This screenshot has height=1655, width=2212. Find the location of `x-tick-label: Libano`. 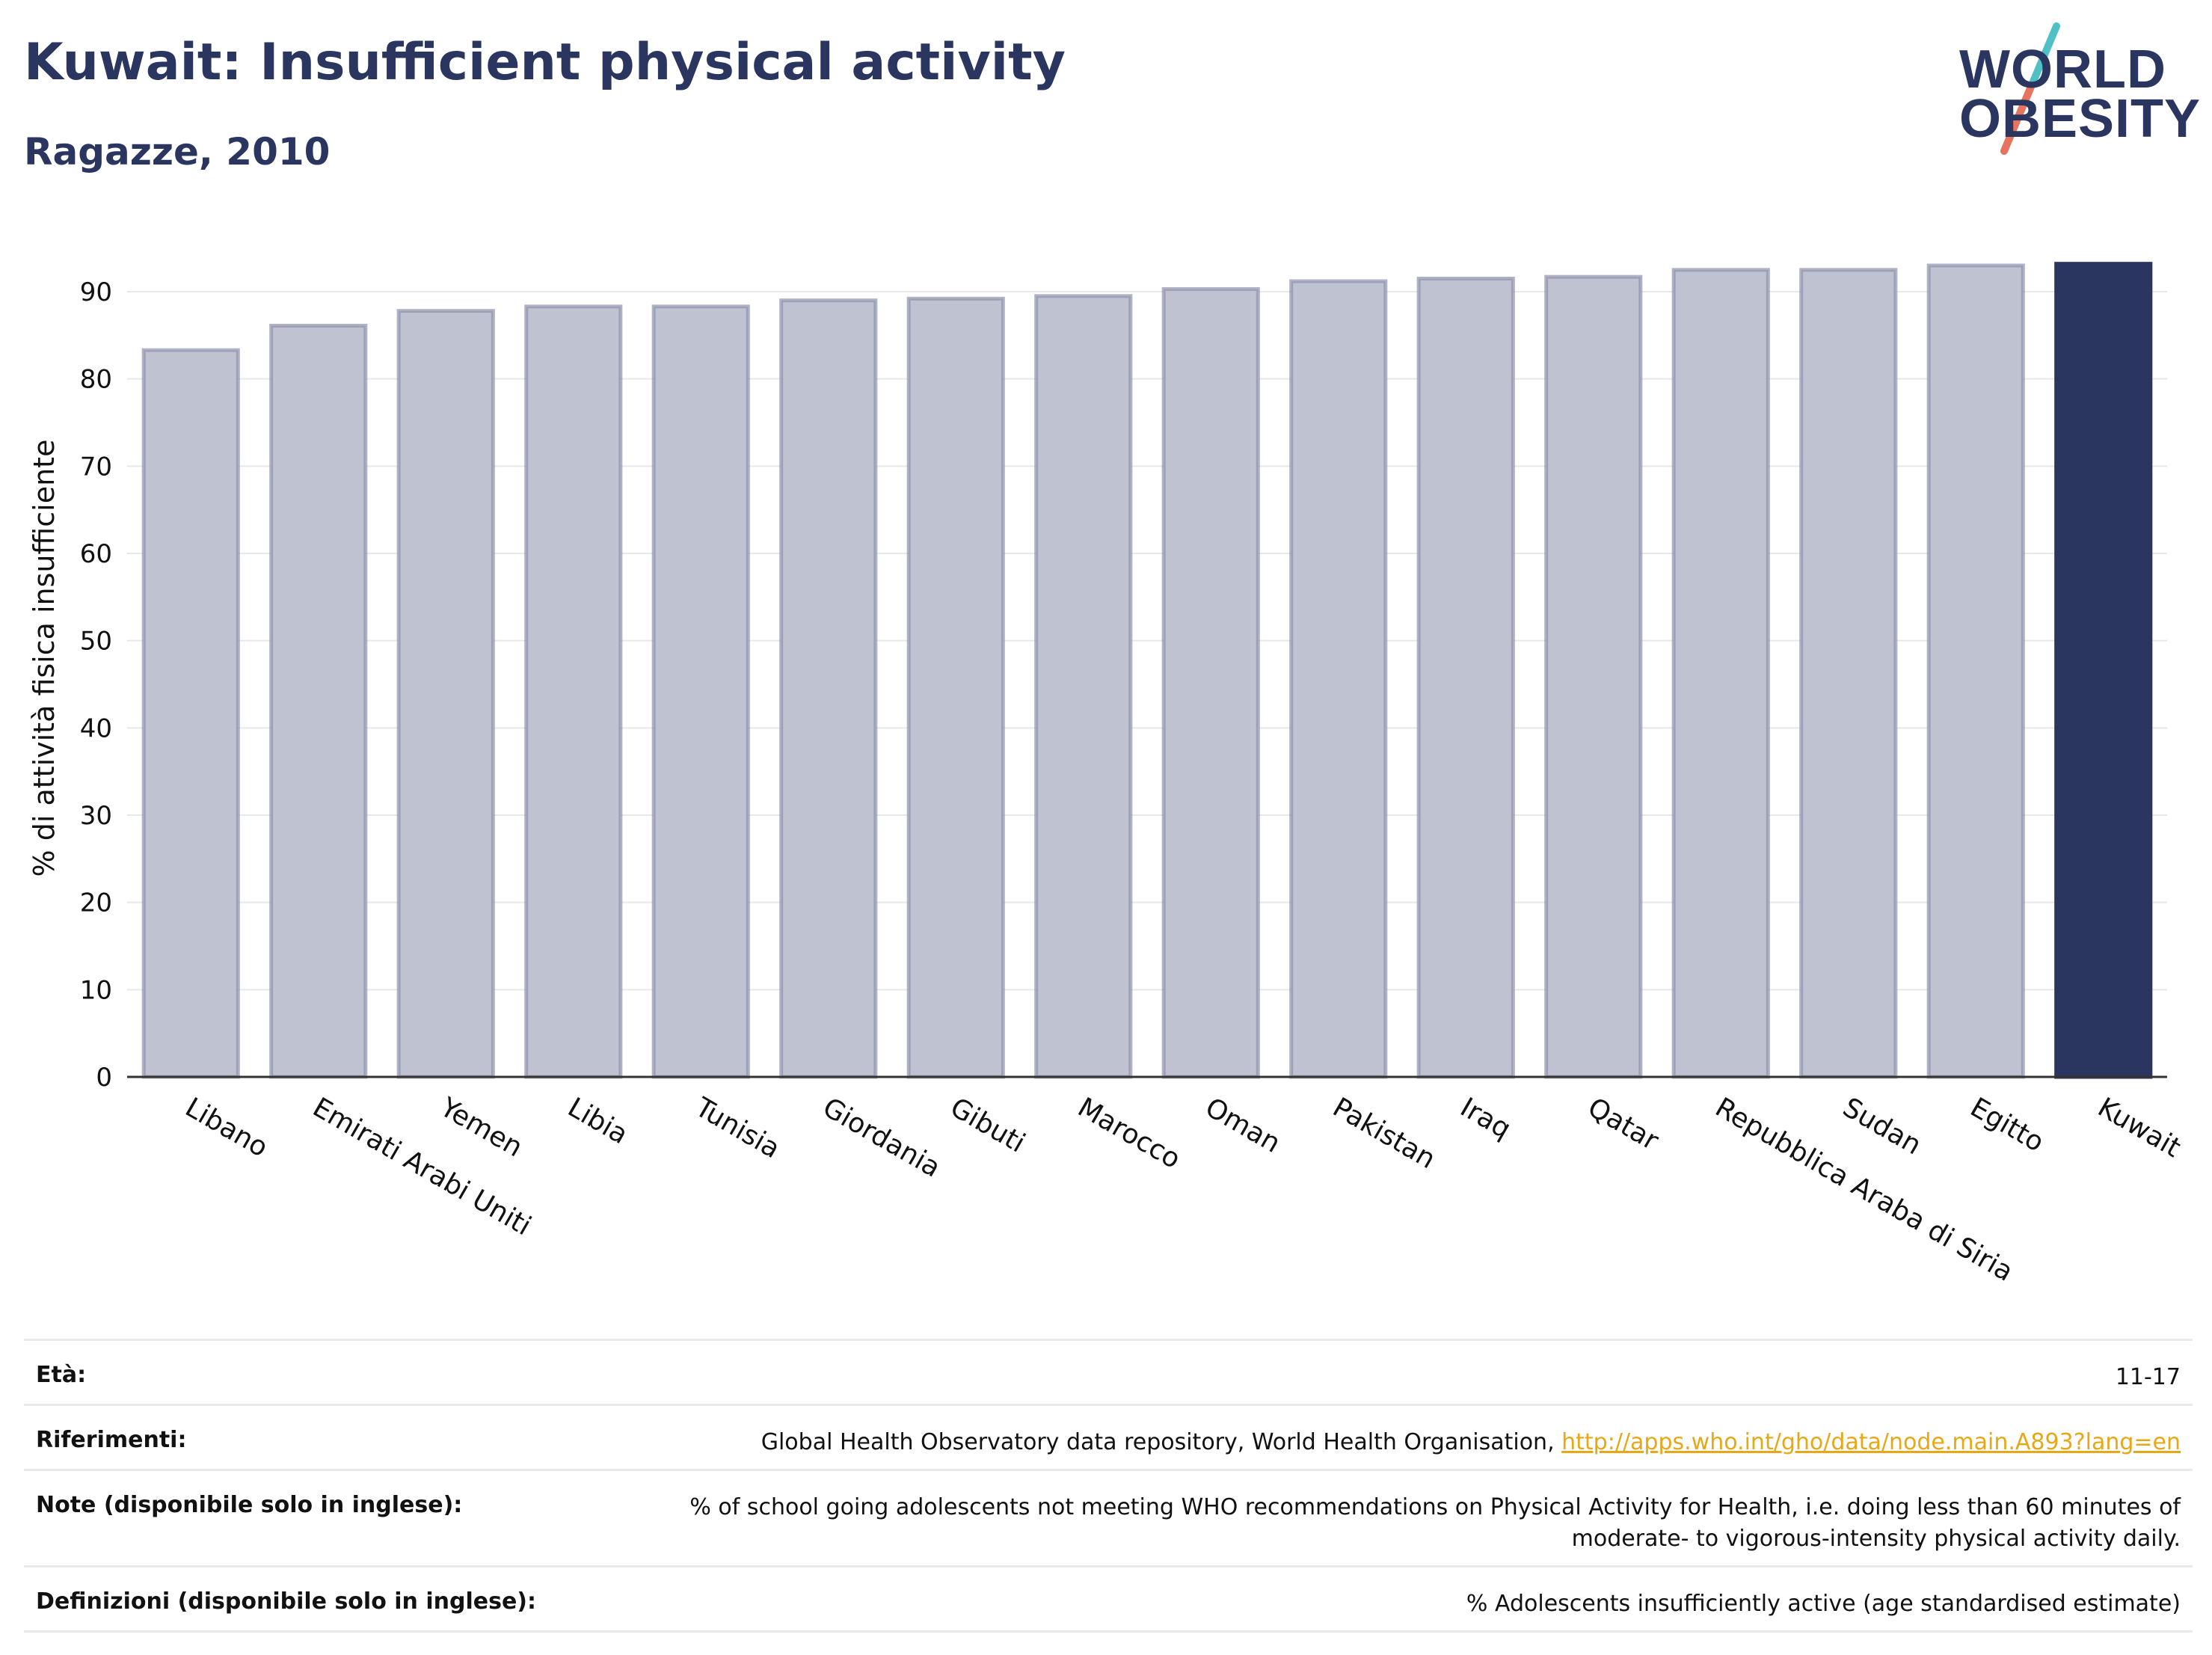

x-tick-label: Libano is located at coordinates (226, 1127).